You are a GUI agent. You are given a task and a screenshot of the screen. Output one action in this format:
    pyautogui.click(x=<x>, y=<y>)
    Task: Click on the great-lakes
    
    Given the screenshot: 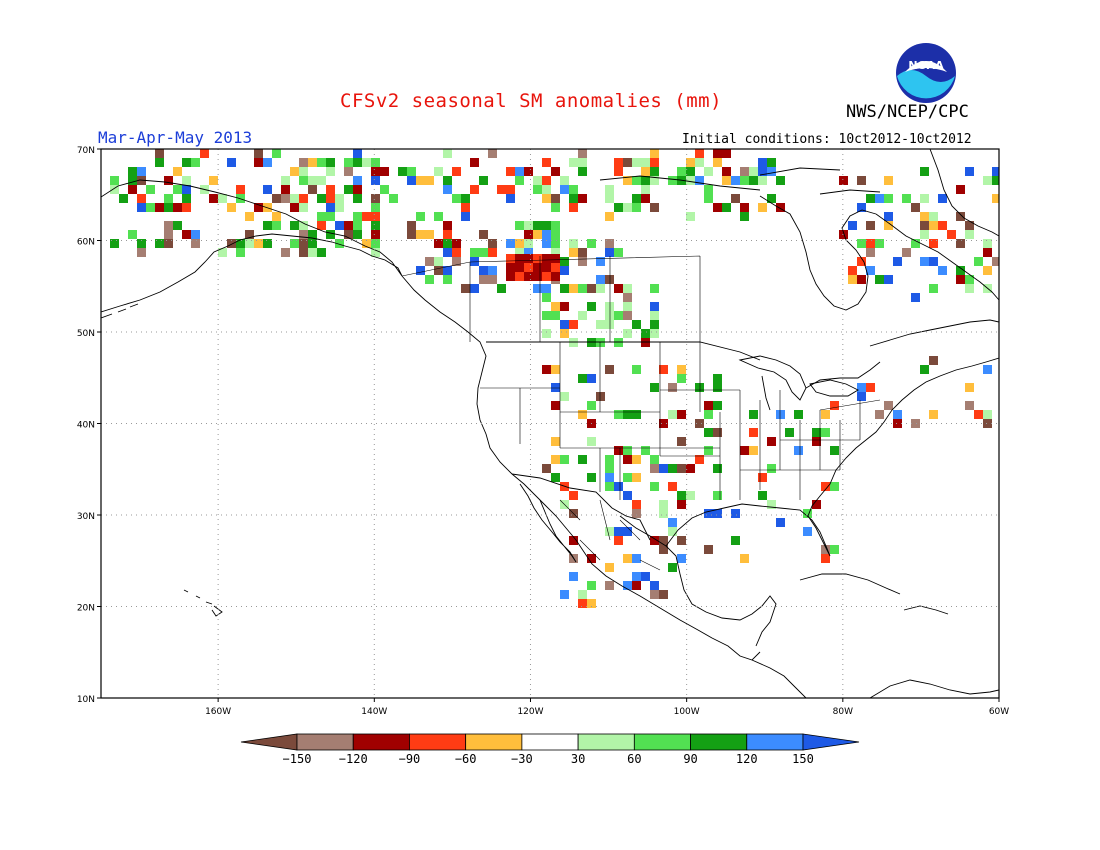 What is the action you would take?
    pyautogui.click(x=798, y=383)
    